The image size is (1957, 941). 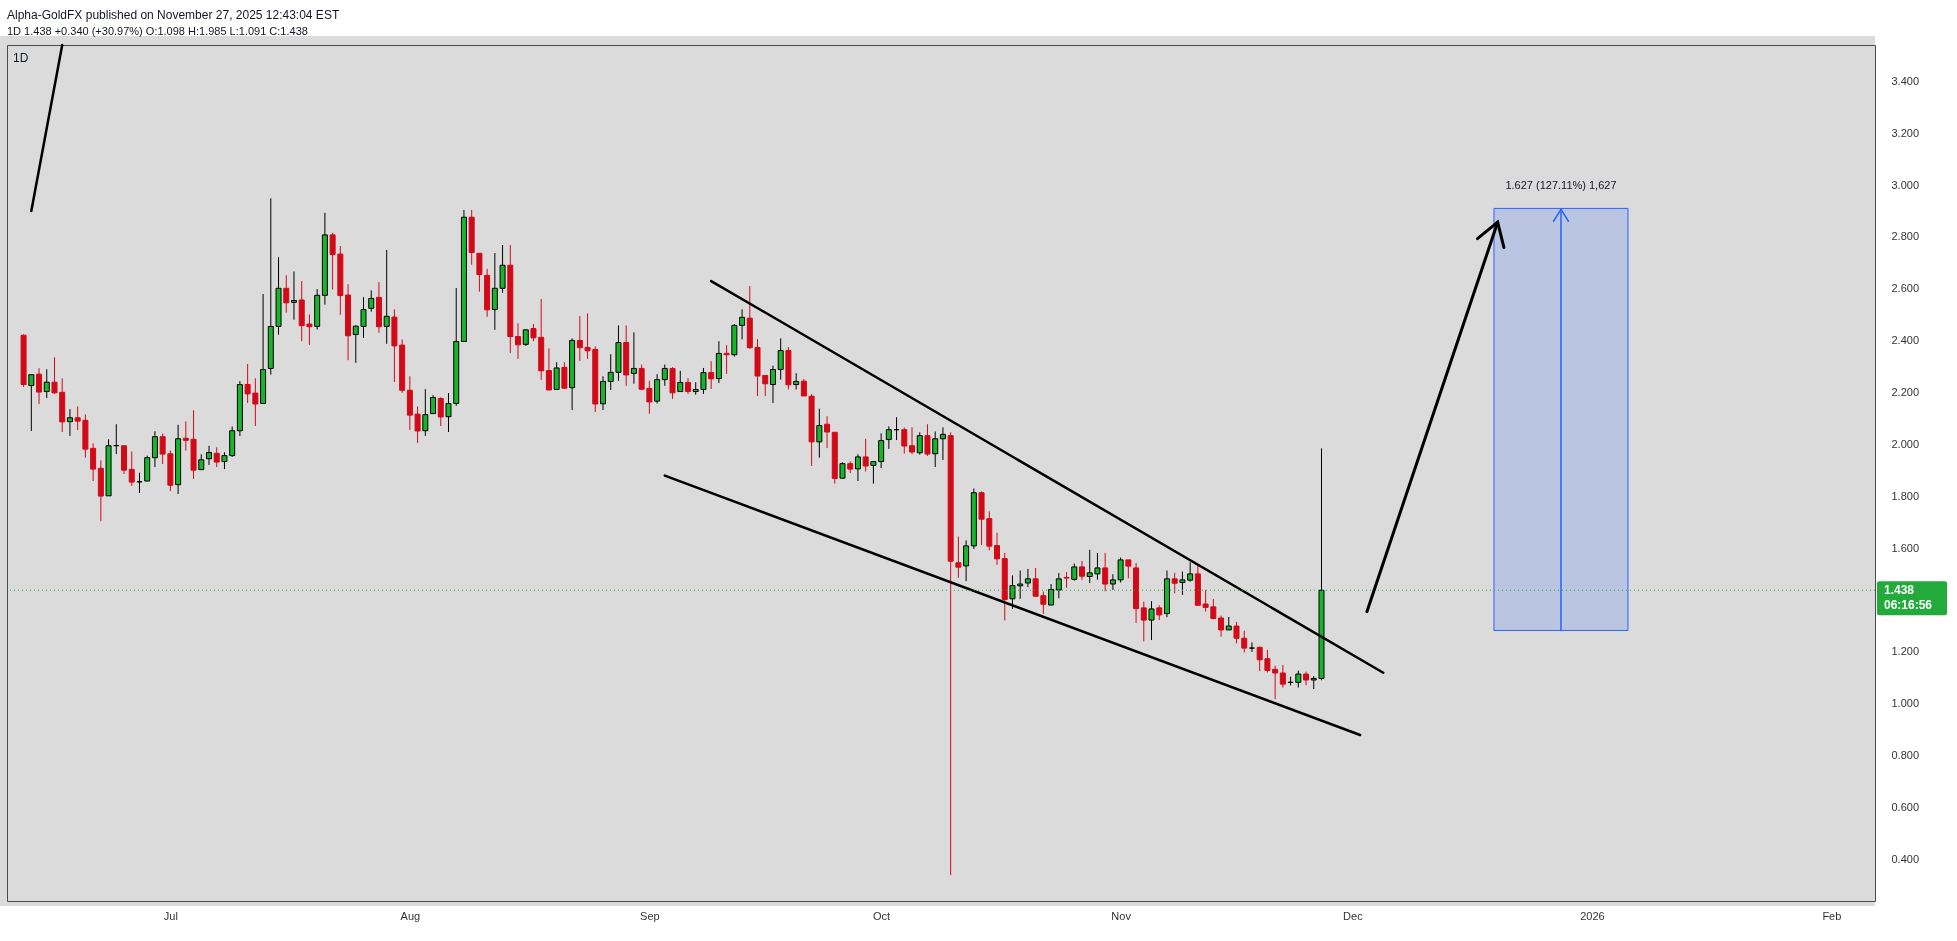 What do you see at coordinates (173, 14) in the screenshot?
I see `chart-title: Alpha-GoldFX published on November 27, 2025 12:43:04 EST` at bounding box center [173, 14].